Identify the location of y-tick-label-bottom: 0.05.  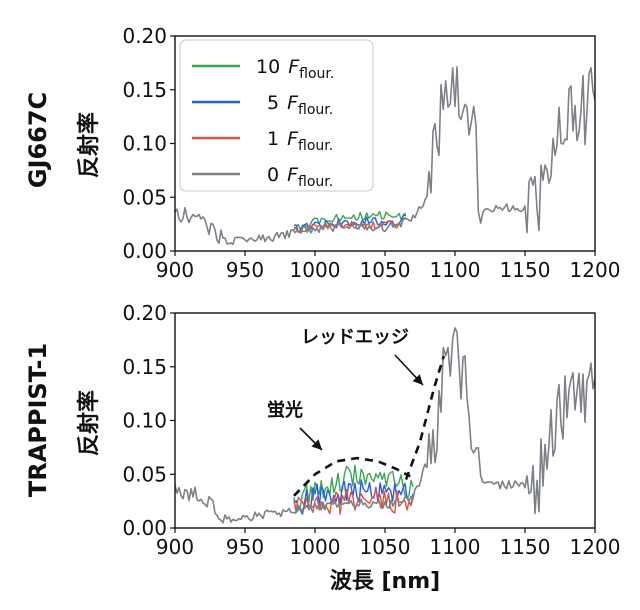
(144, 474).